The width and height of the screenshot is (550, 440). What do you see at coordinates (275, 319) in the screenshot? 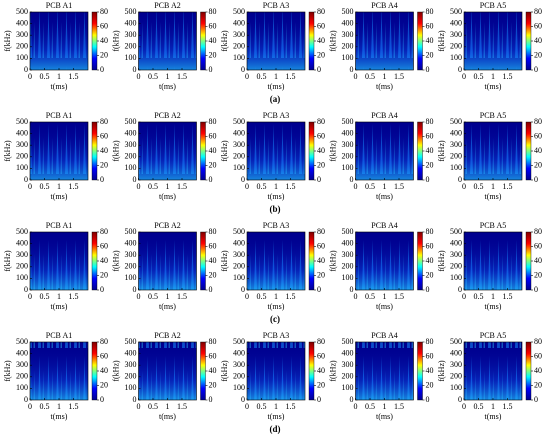
I see `row-label: (c)` at bounding box center [275, 319].